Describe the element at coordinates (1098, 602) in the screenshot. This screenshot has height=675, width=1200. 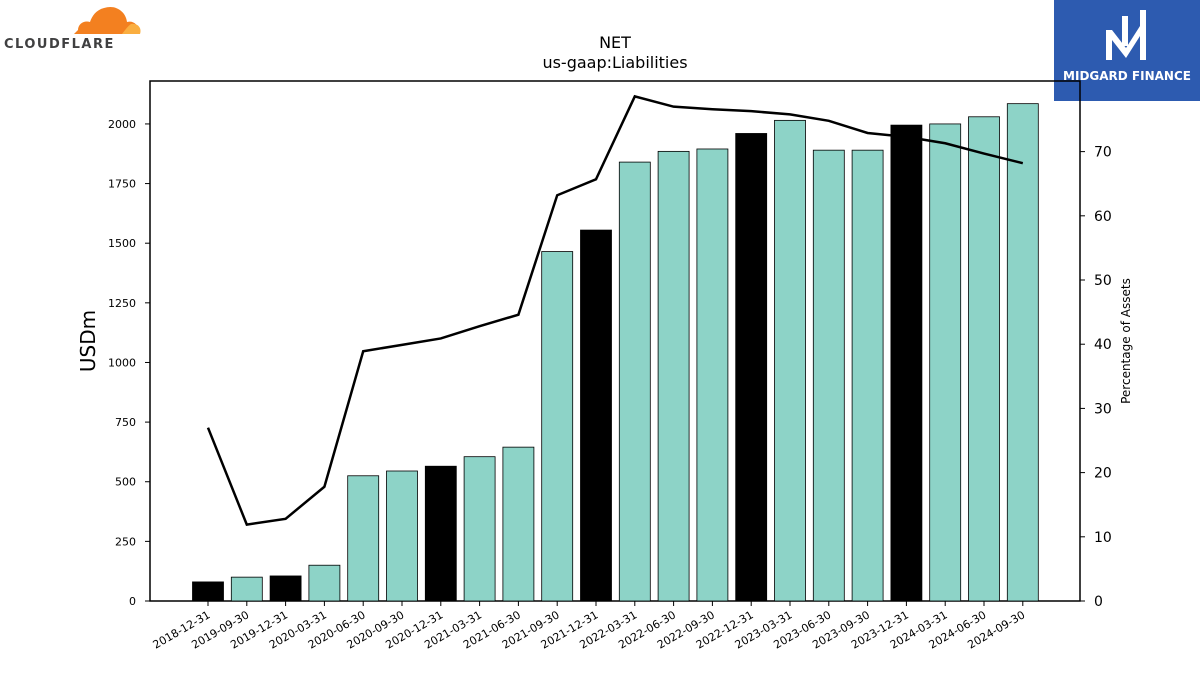
I see `y2-tick-label: 0` at that location.